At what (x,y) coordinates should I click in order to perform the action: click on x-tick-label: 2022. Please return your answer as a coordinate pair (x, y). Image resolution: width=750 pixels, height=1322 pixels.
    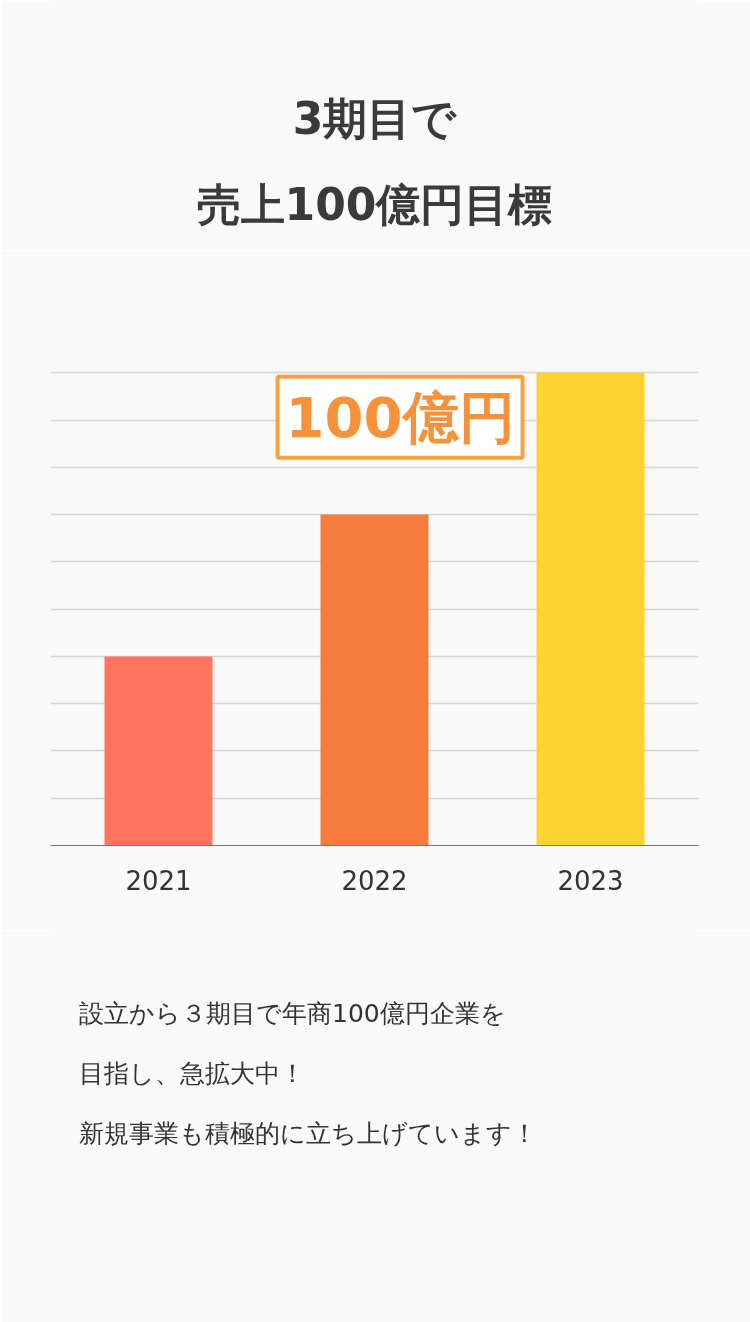
    Looking at the image, I should click on (374, 880).